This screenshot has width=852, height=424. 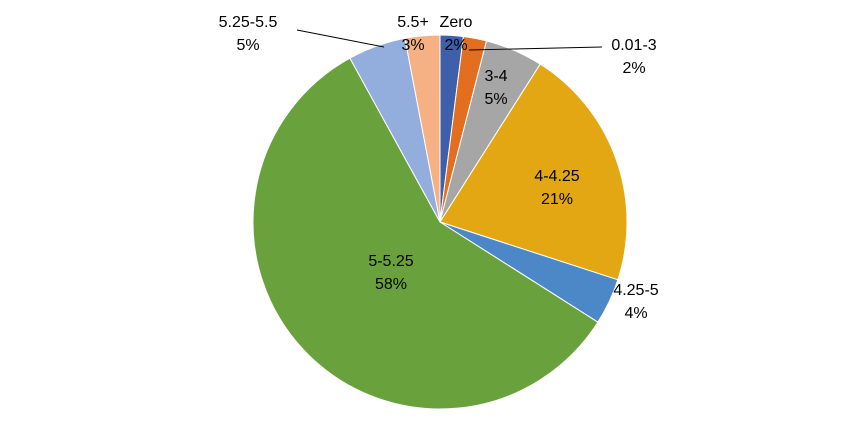 What do you see at coordinates (633, 57) in the screenshot?
I see `slice-label-0.01-3: 0.01-3 2%` at bounding box center [633, 57].